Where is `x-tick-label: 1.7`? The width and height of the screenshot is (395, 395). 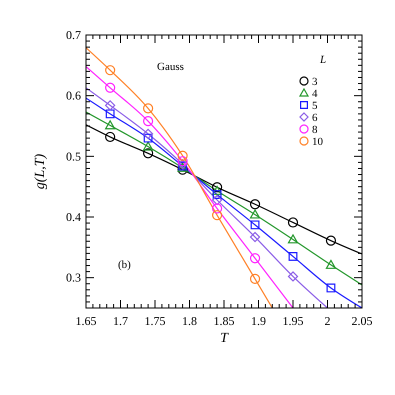
x-tick-label: 1.7 is located at coordinates (120, 321).